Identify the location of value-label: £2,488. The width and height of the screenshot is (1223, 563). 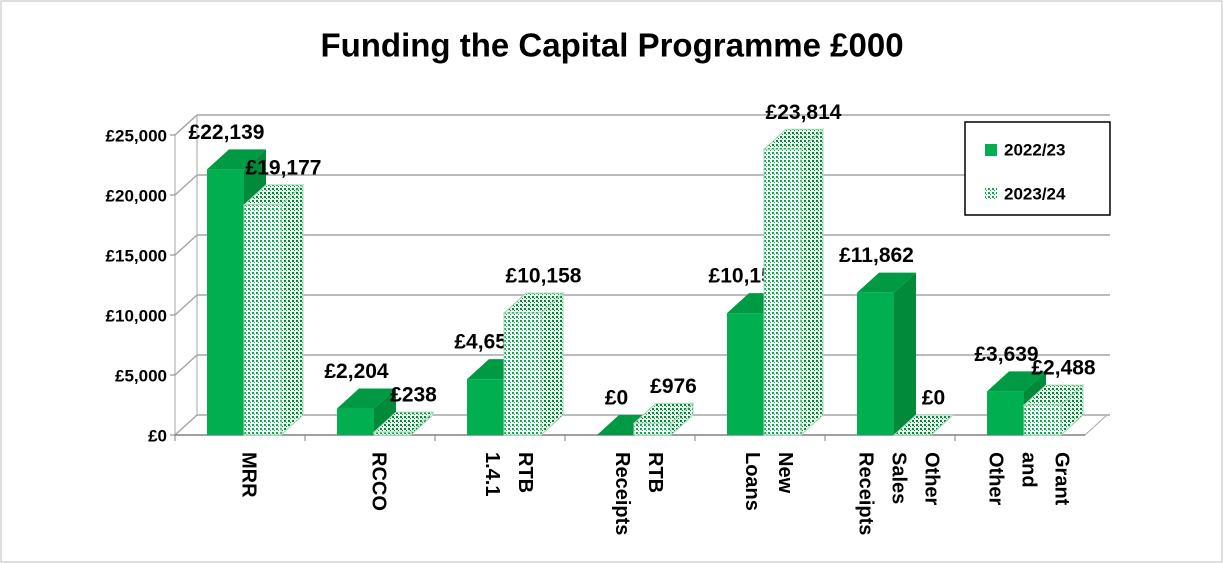
(1063, 368).